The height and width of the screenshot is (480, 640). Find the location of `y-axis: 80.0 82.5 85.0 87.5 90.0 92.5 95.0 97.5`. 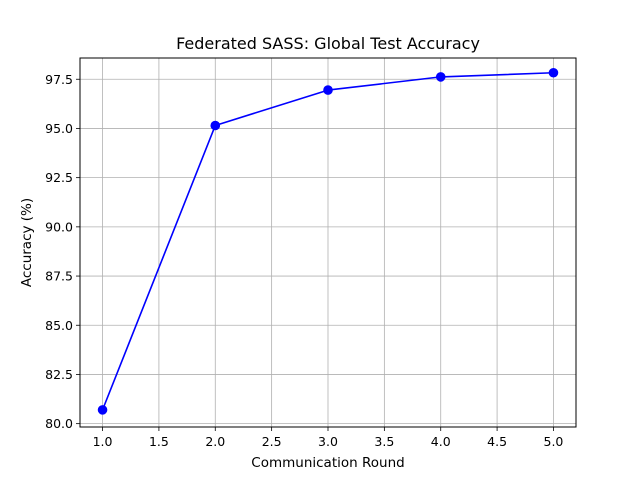

y-axis: 80.0 82.5 85.0 87.5 90.0 92.5 95.0 97.5 is located at coordinates (62, 251).